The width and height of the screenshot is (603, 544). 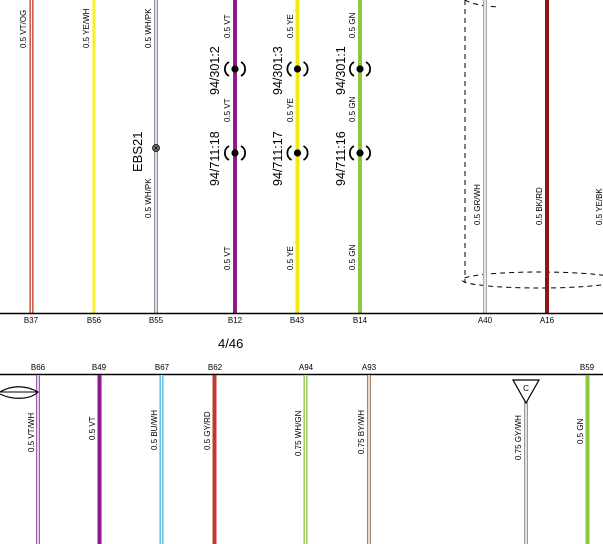 I want to click on pin-label: A16, so click(x=547, y=320).